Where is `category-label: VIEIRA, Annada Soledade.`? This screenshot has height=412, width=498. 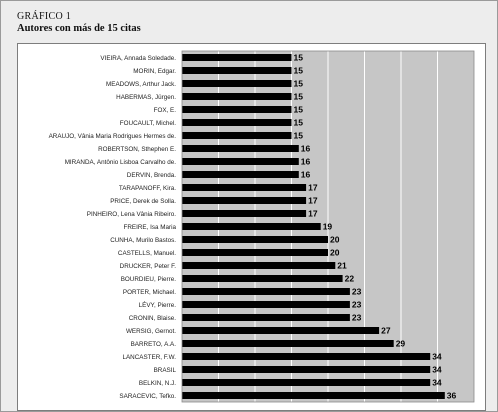
category-label: VIEIRA, Annada Soledade. is located at coordinates (138, 58).